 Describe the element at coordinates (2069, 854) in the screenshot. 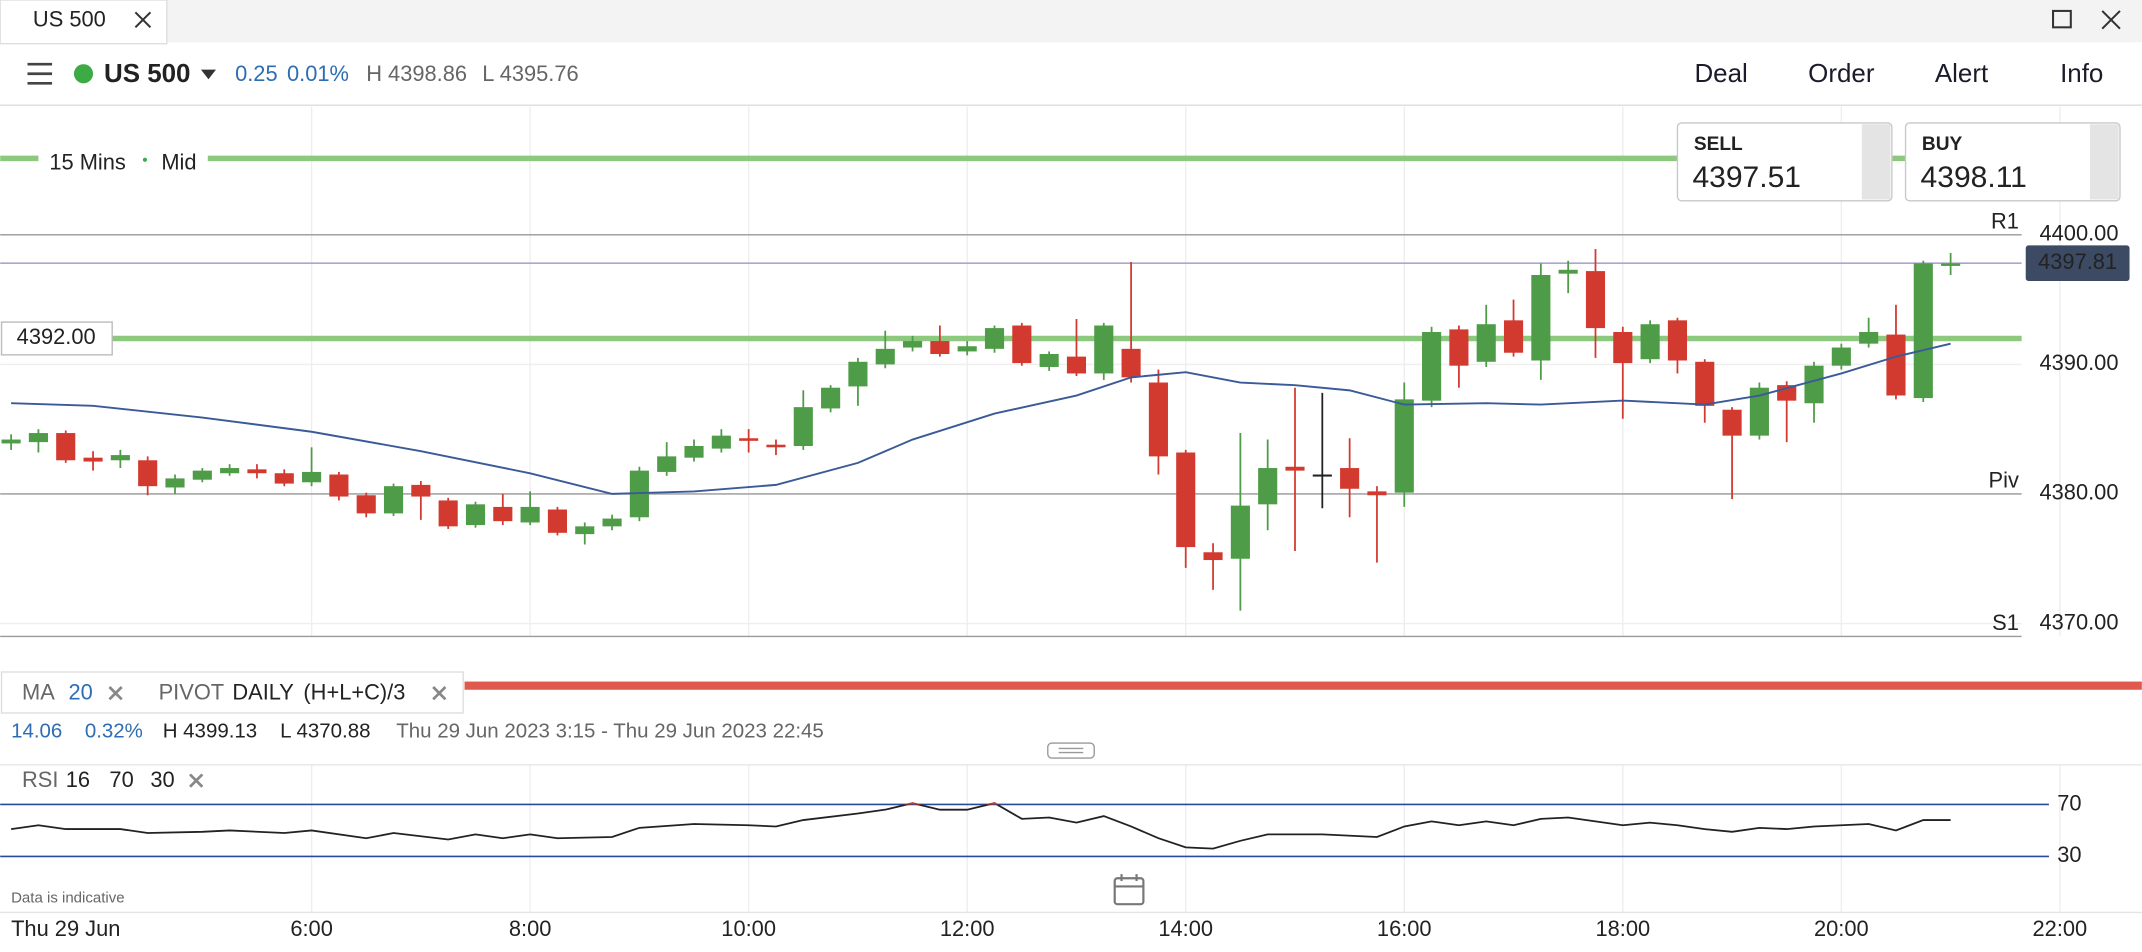

I see `rsi-tick-label: 30` at that location.